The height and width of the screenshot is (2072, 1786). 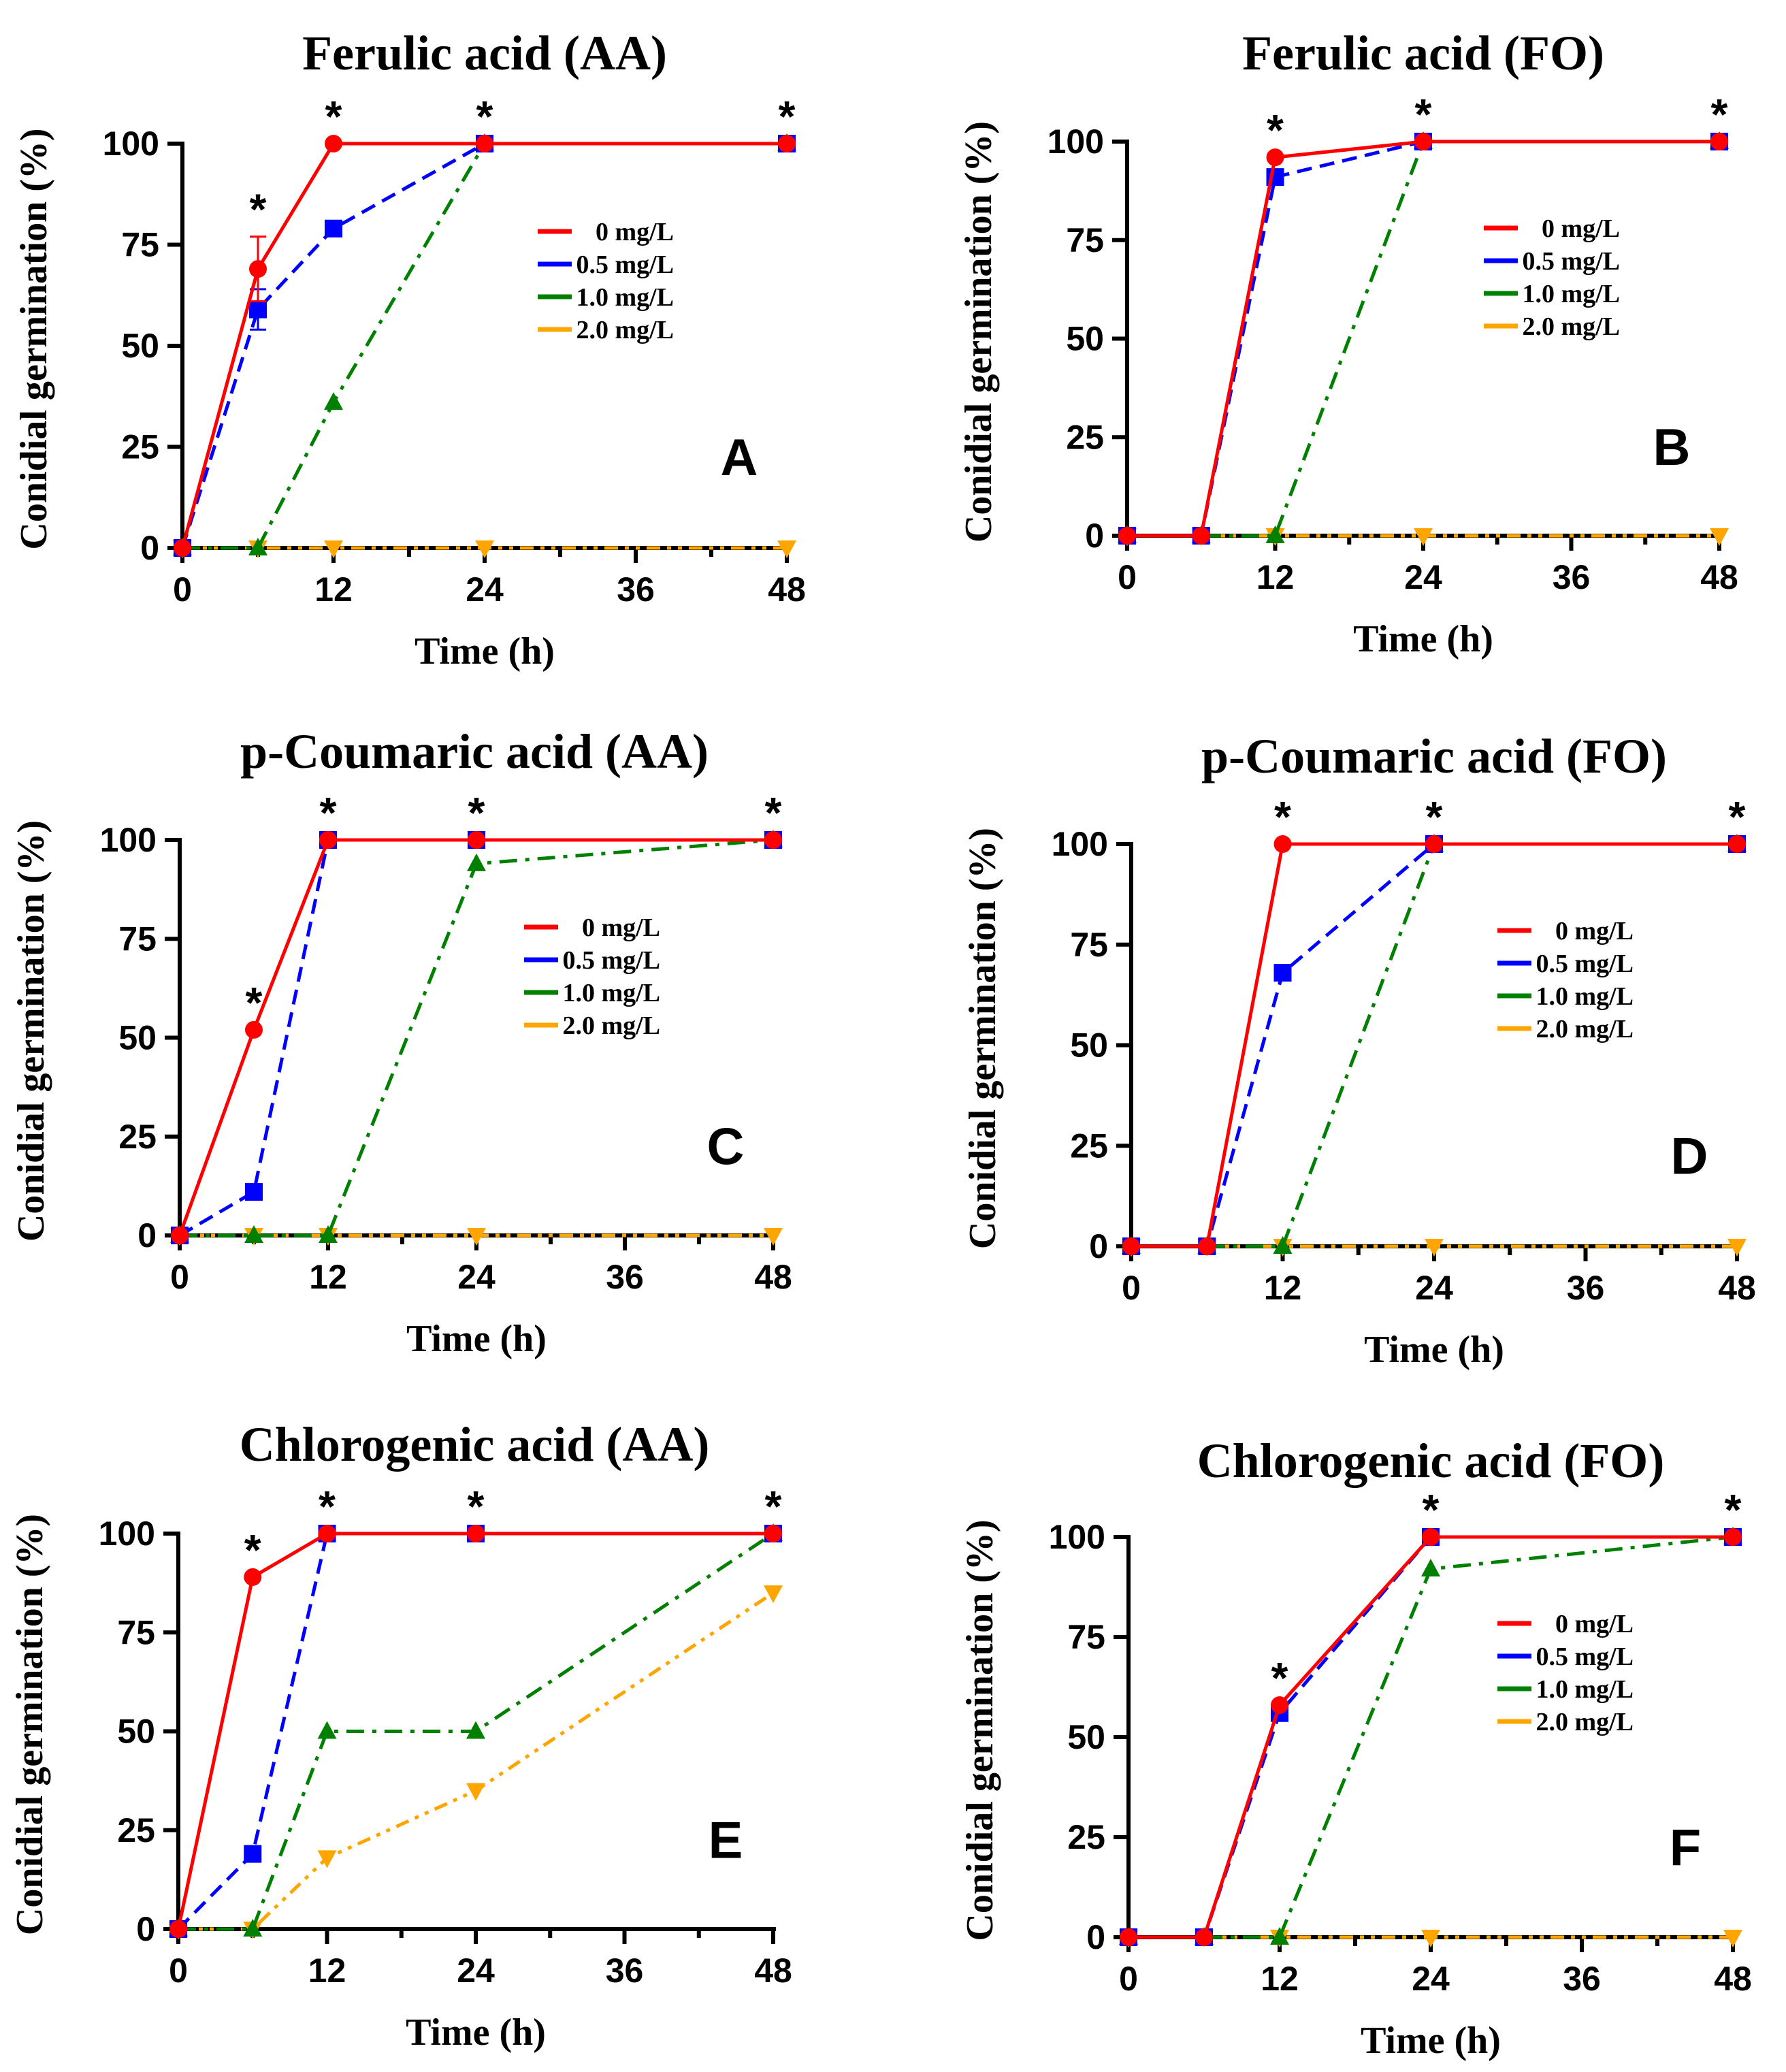 I want to click on series-s10, so click(x=476, y=1730).